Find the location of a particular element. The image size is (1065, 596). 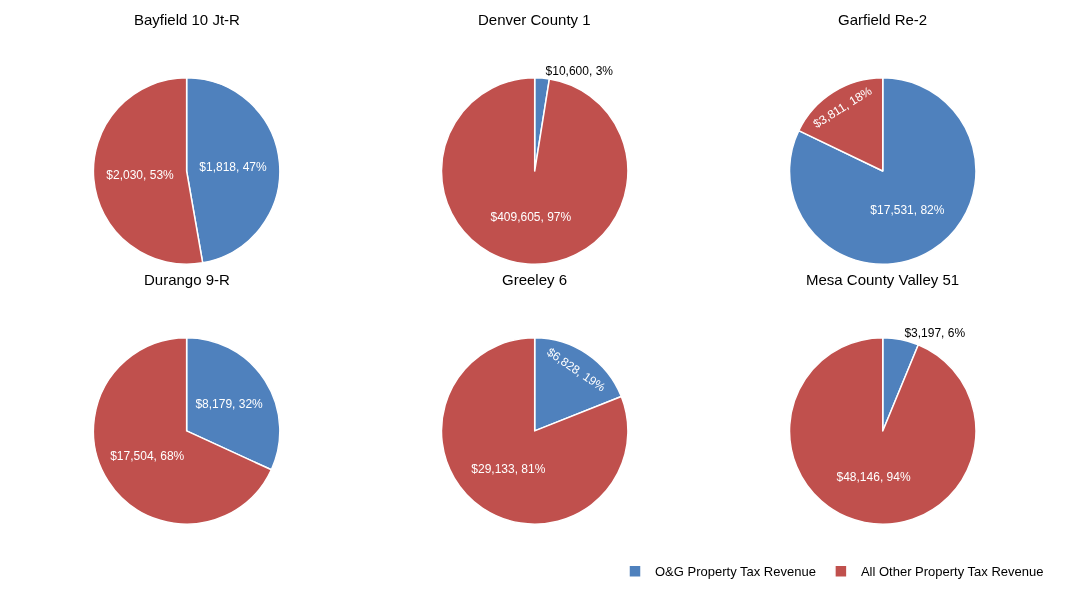

data-label: $10,600, 3% is located at coordinates (579, 71).